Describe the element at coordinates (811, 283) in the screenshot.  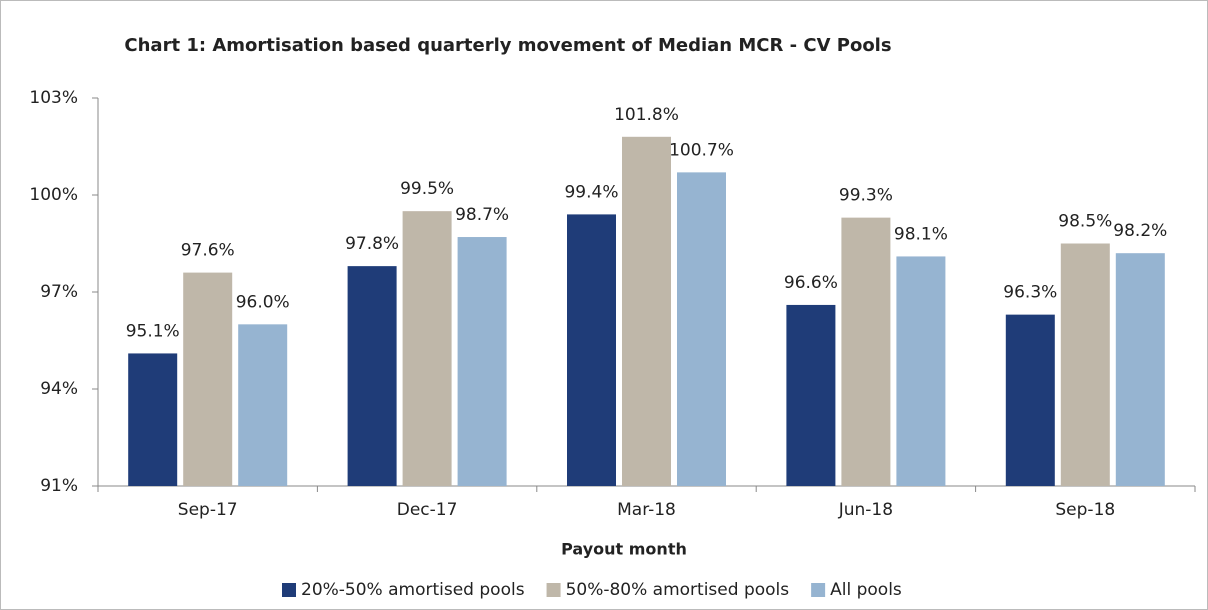
I see `value-label: 96.6%` at that location.